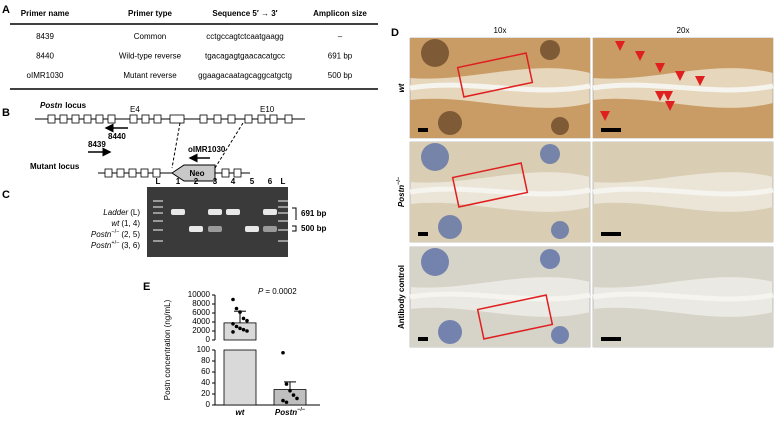 The image size is (778, 423). I want to click on lane-label: 3, so click(215, 181).